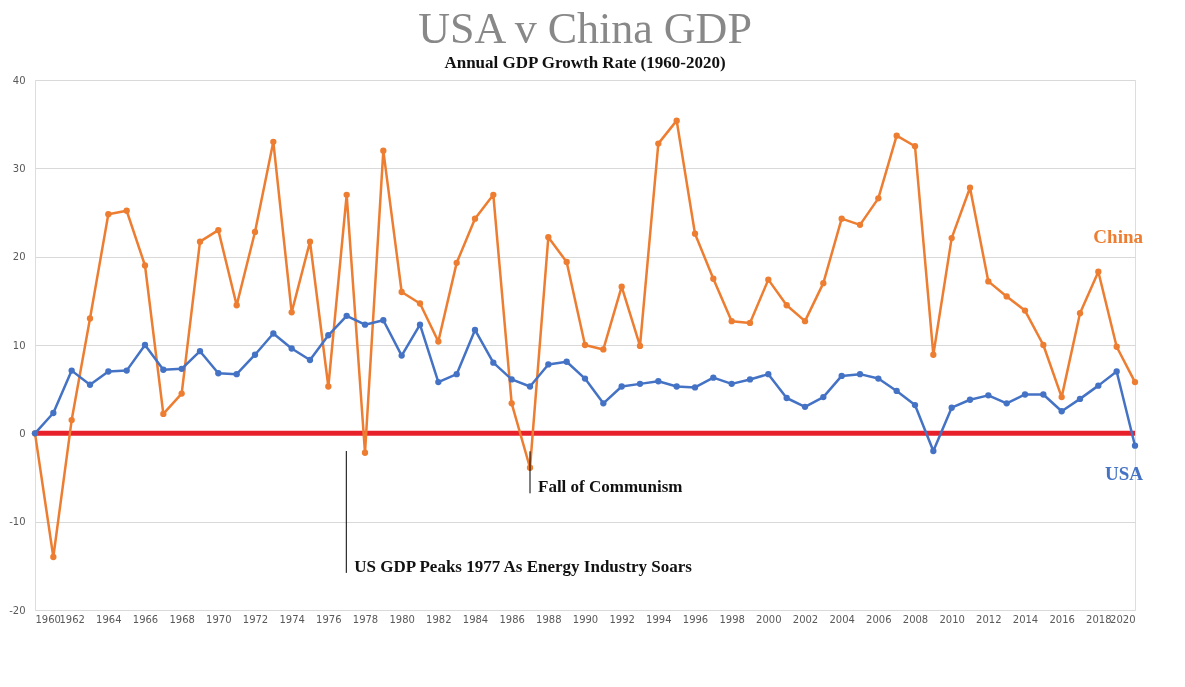  I want to click on x-tick-label: 2004, so click(842, 619).